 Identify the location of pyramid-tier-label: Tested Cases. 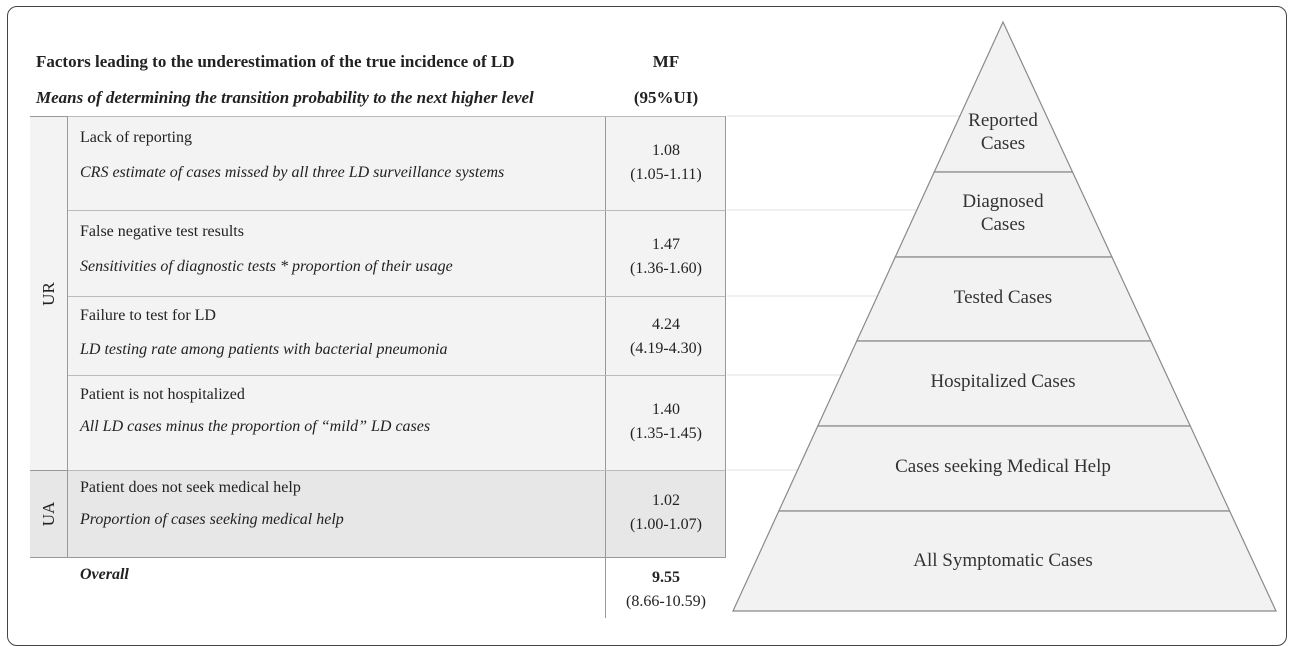
(1003, 297).